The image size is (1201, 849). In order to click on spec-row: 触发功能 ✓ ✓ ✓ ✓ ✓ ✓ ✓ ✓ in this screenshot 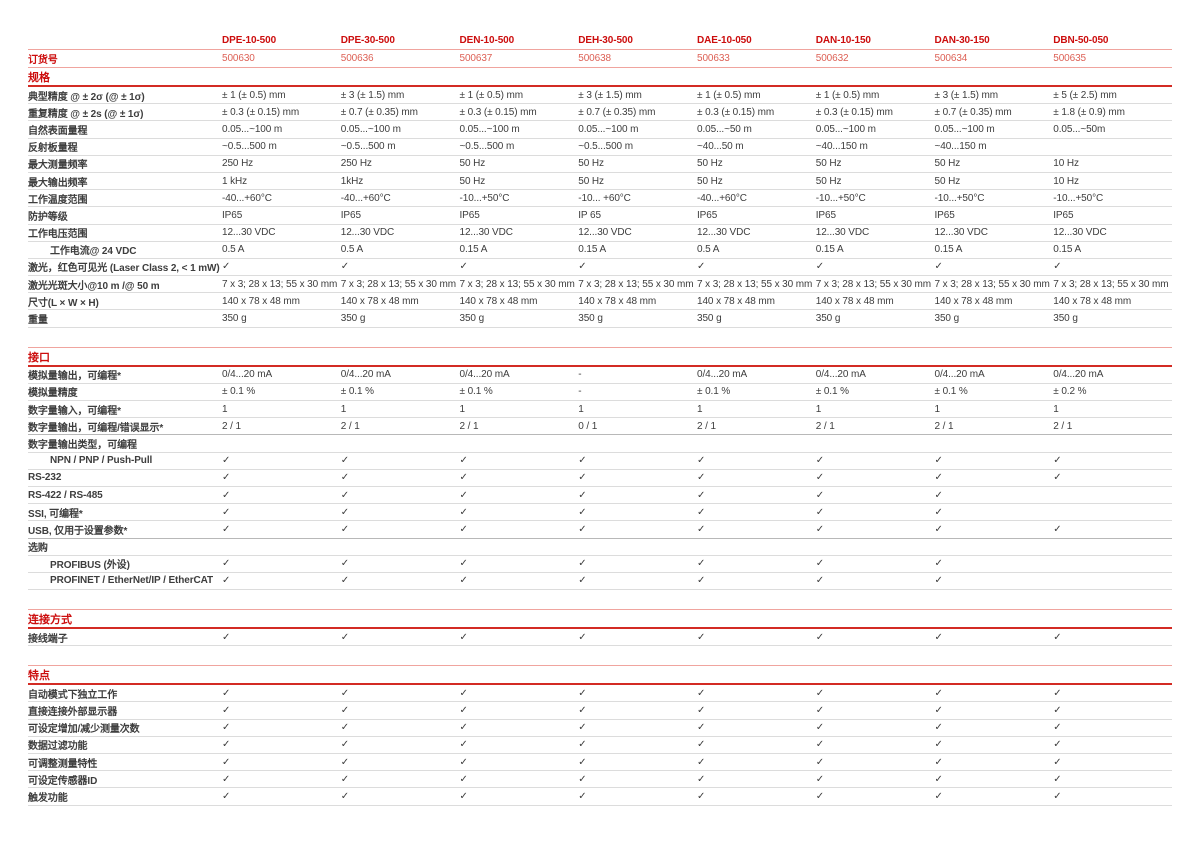, I will do `click(600, 797)`.